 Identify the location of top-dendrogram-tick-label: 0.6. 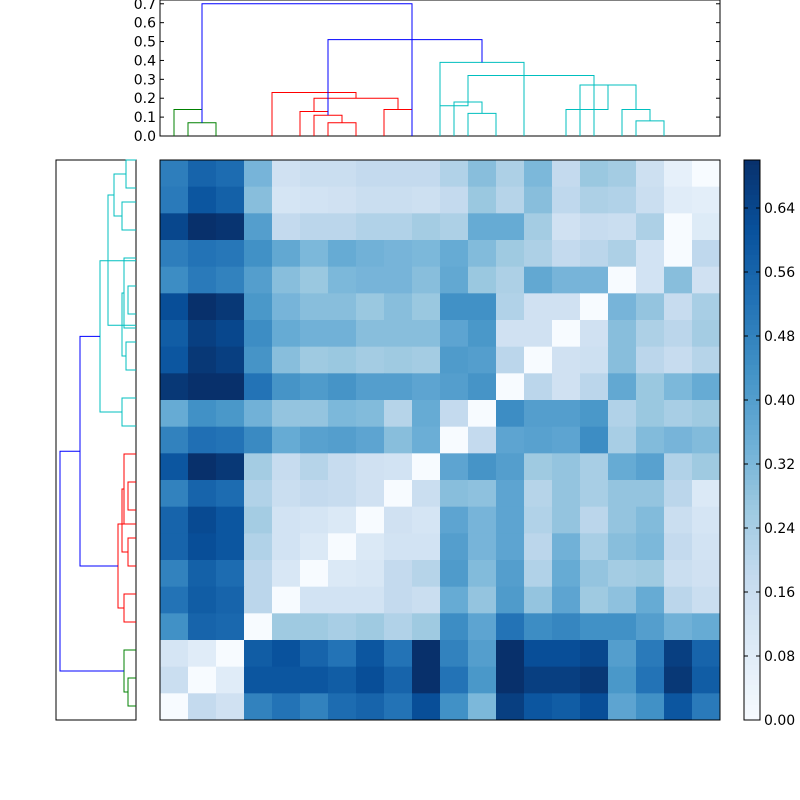
(145, 24).